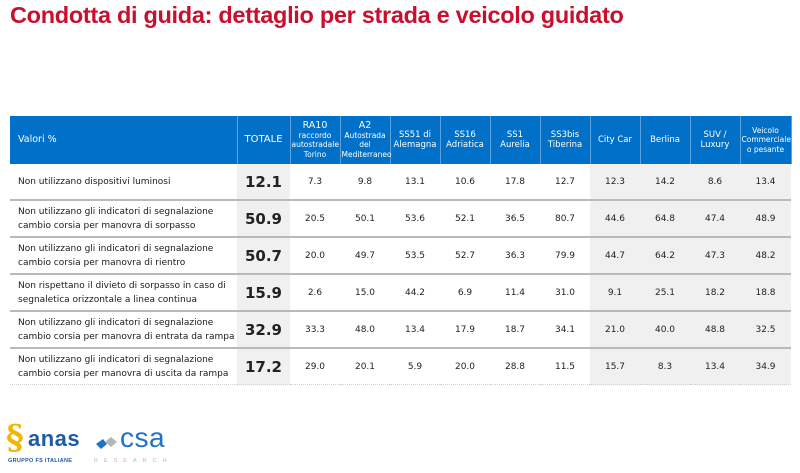  Describe the element at coordinates (263, 330) in the screenshot. I see `cell-totale: 32.9` at that location.